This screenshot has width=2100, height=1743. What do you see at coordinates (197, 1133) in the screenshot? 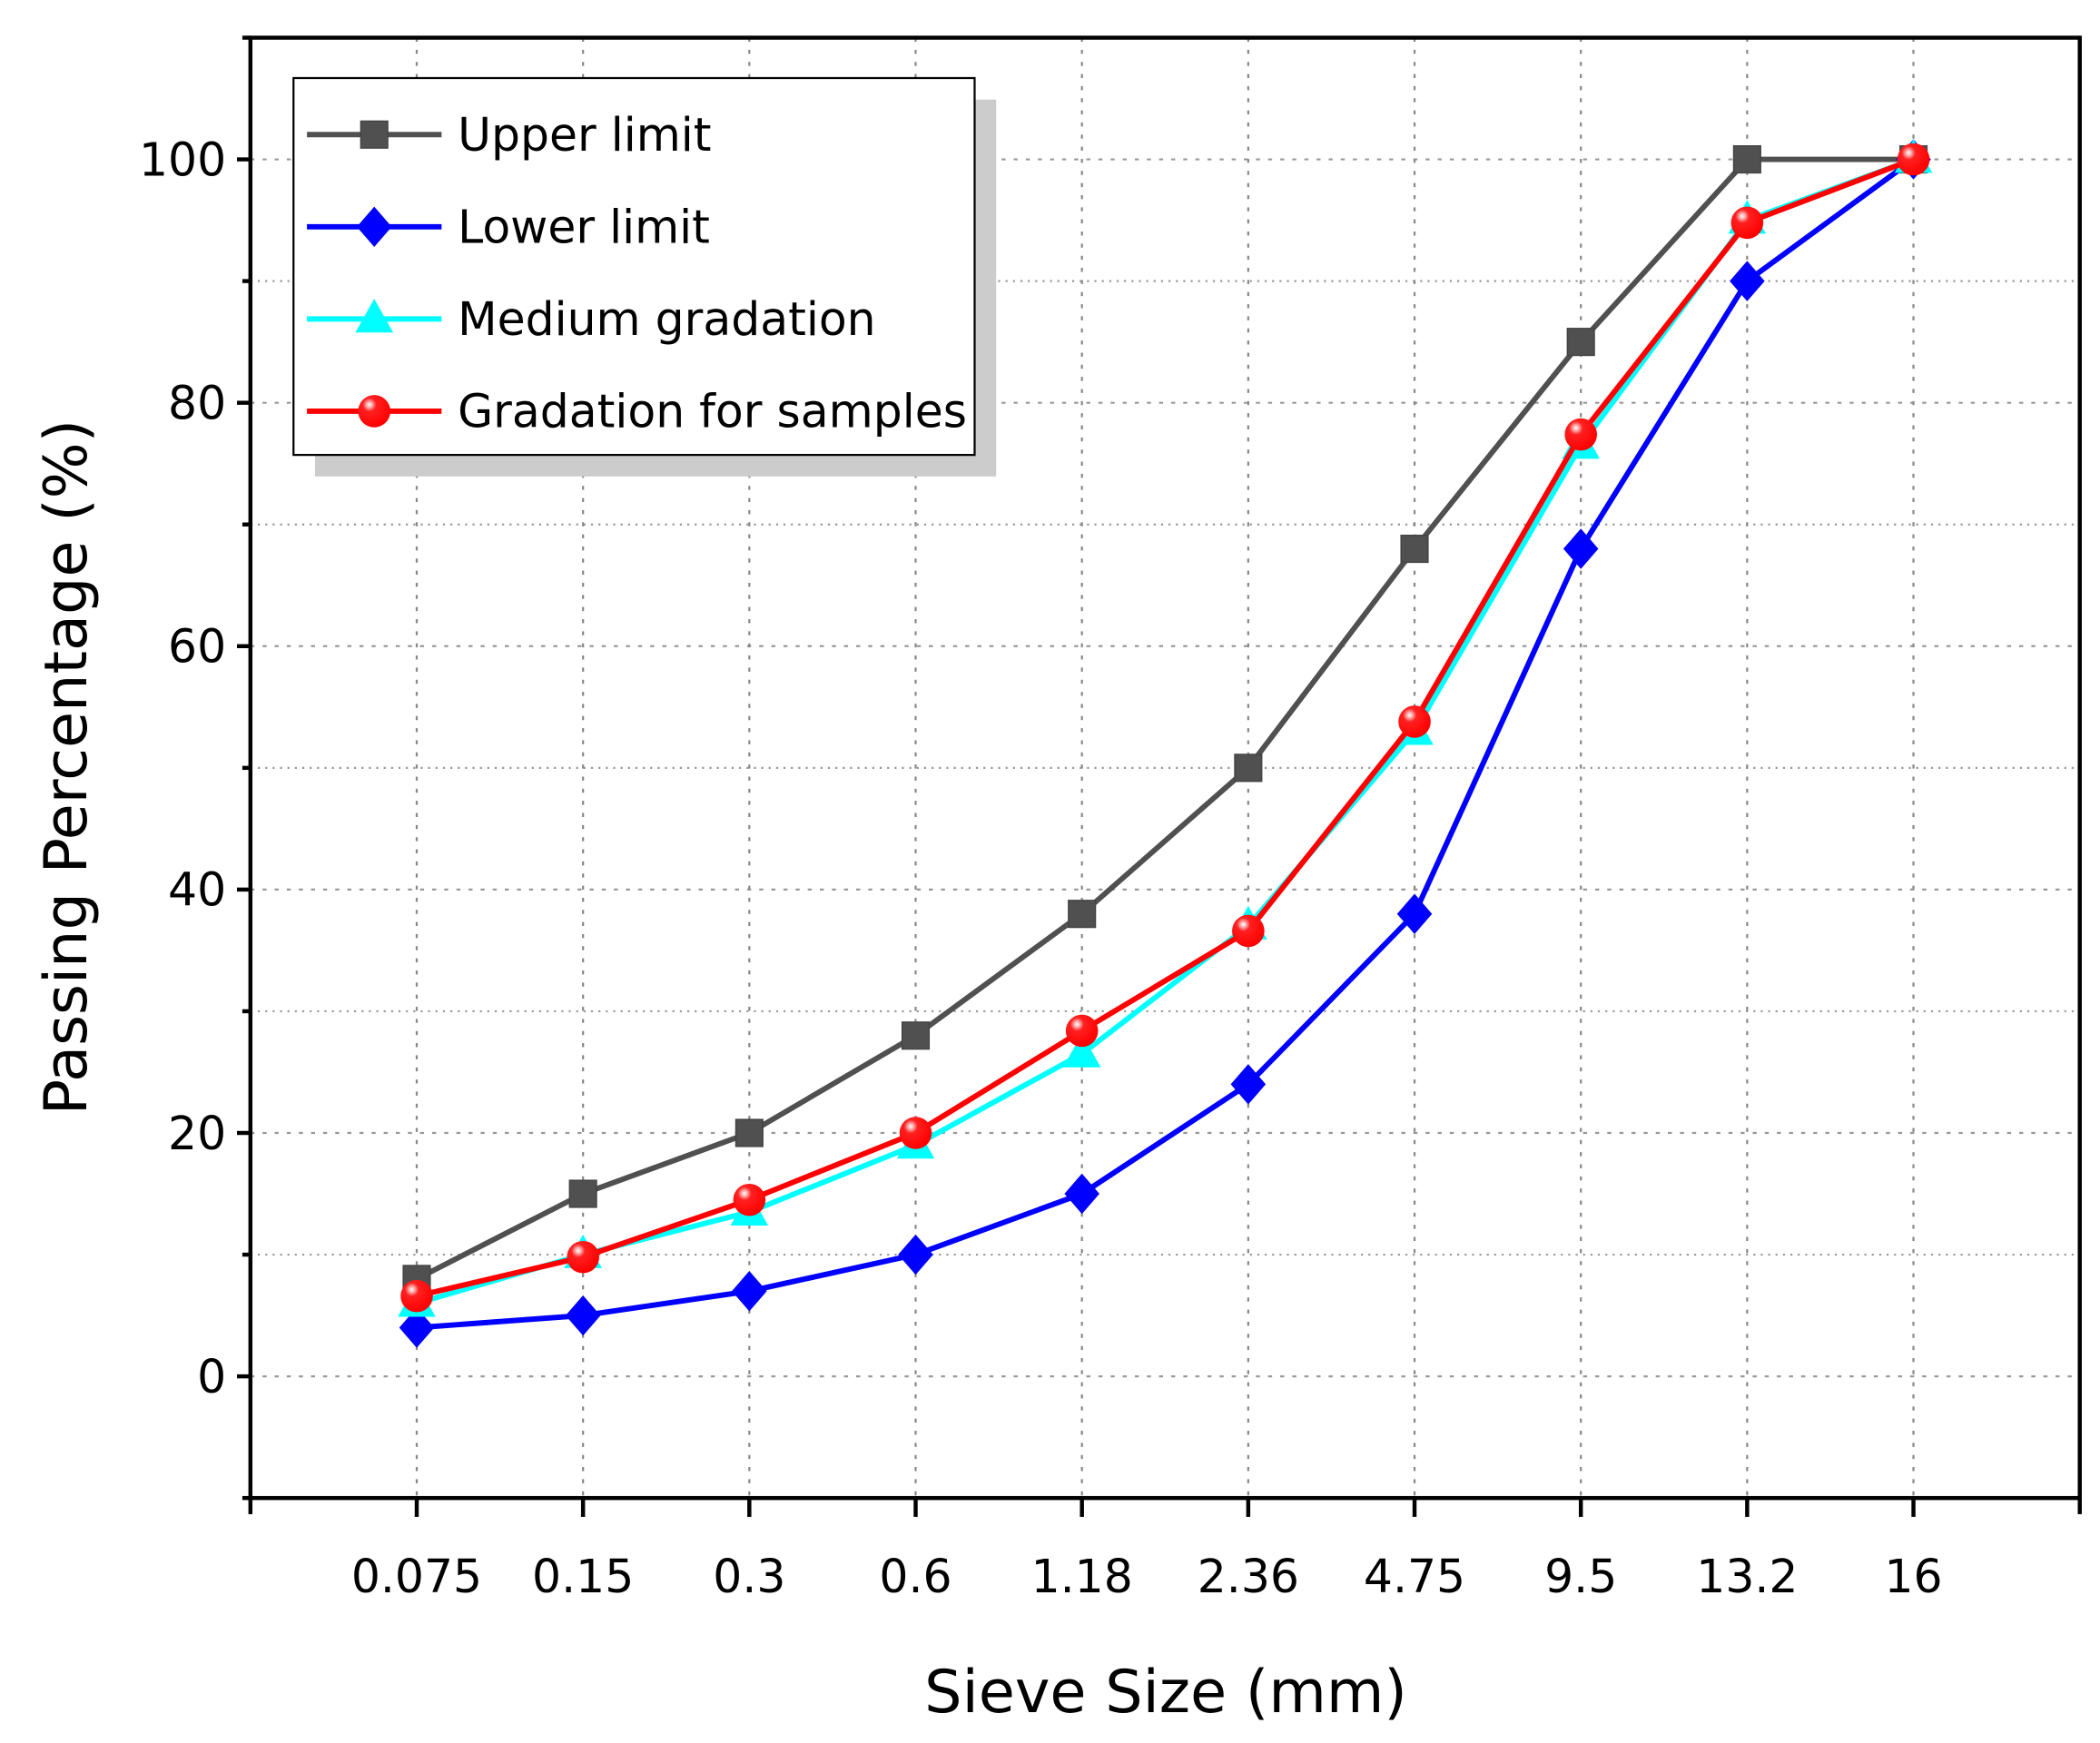
I see `y-tick-label: 20` at bounding box center [197, 1133].